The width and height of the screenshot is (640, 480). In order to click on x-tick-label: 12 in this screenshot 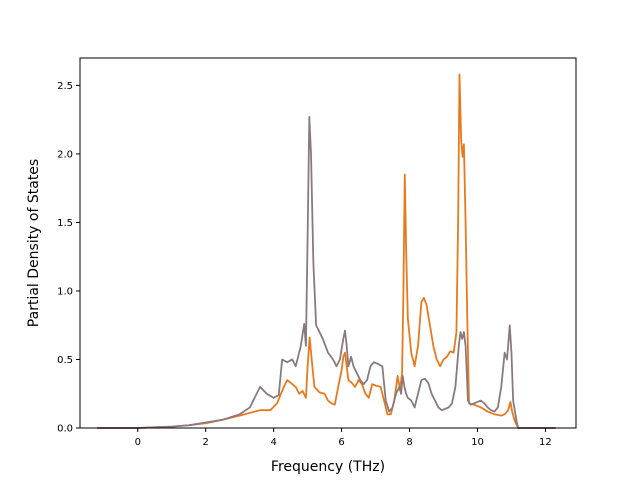, I will do `click(545, 442)`.